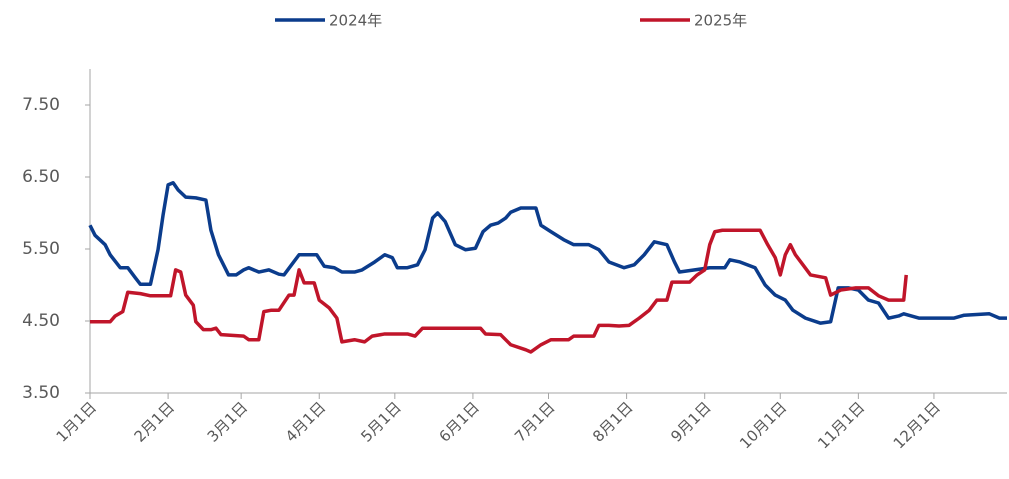 The image size is (1009, 479). I want to click on x-tick-label: 9月1日, so click(690, 421).